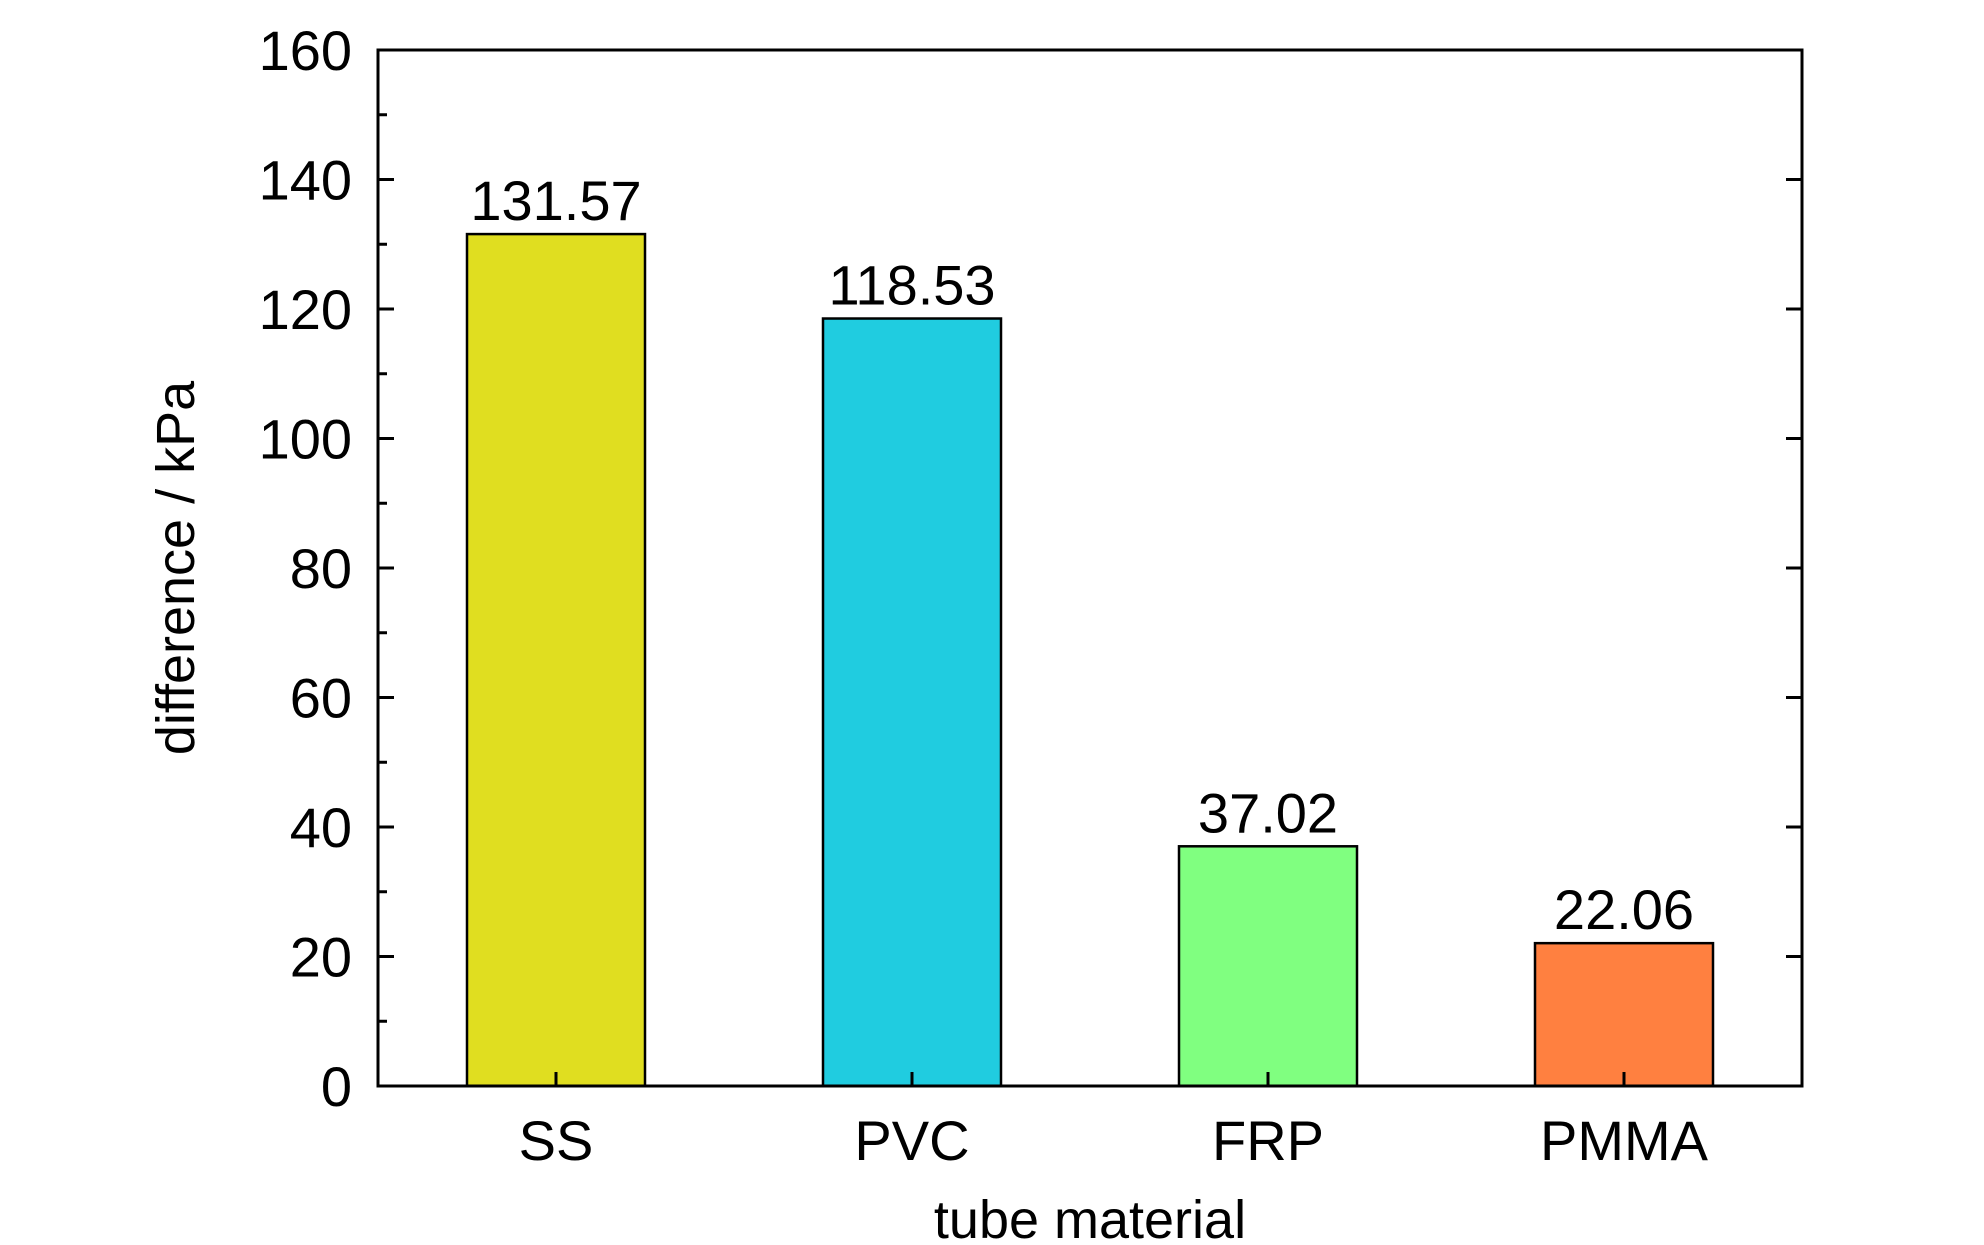 The width and height of the screenshot is (1984, 1245). I want to click on bar-frp, so click(1268, 966).